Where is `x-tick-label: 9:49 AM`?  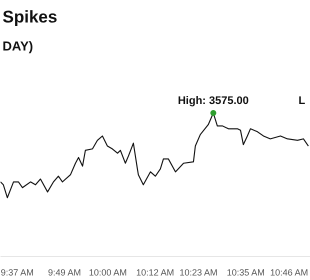 x-tick-label: 9:49 AM is located at coordinates (65, 273).